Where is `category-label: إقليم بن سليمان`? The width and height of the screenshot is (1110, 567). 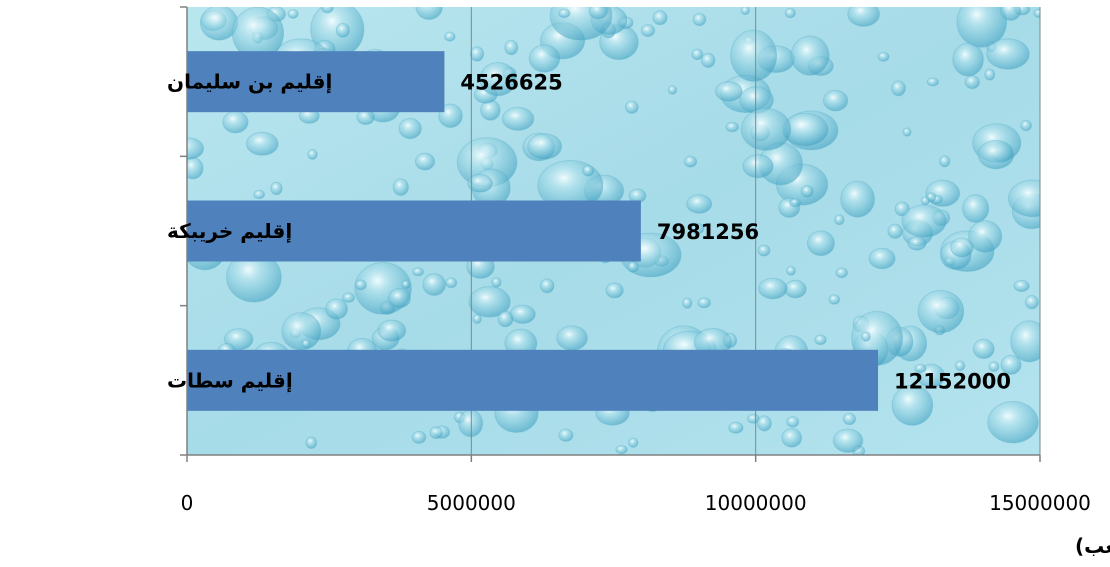 category-label: إقليم بن سليمان is located at coordinates (249, 82).